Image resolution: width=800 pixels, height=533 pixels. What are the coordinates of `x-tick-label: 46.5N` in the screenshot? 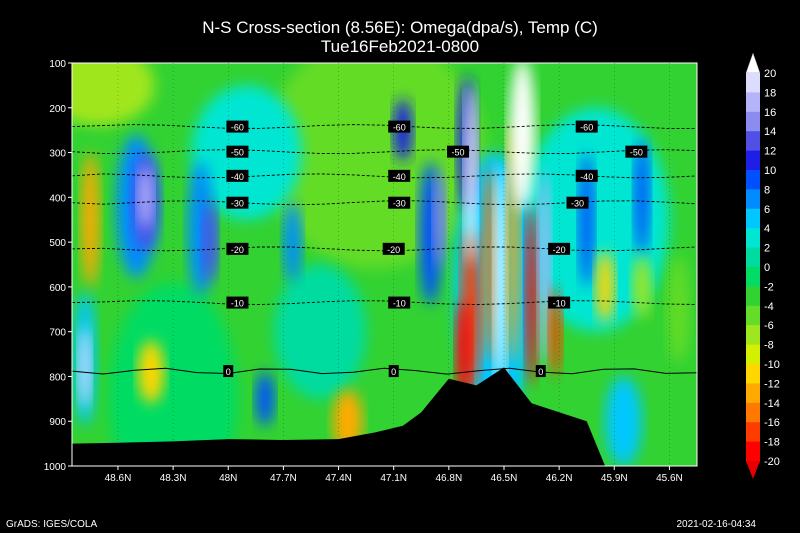 It's located at (504, 478).